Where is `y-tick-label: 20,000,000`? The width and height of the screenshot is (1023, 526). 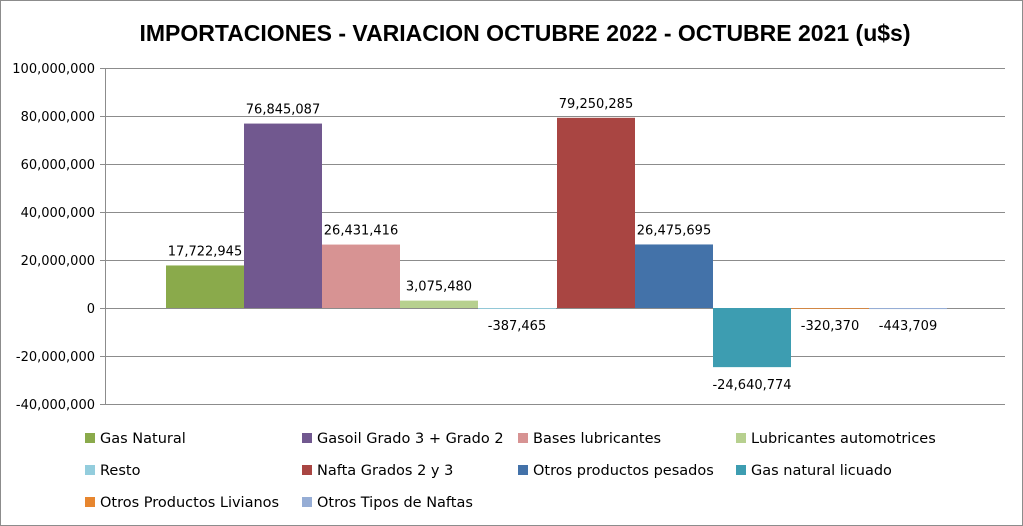 y-tick-label: 20,000,000 is located at coordinates (58, 261).